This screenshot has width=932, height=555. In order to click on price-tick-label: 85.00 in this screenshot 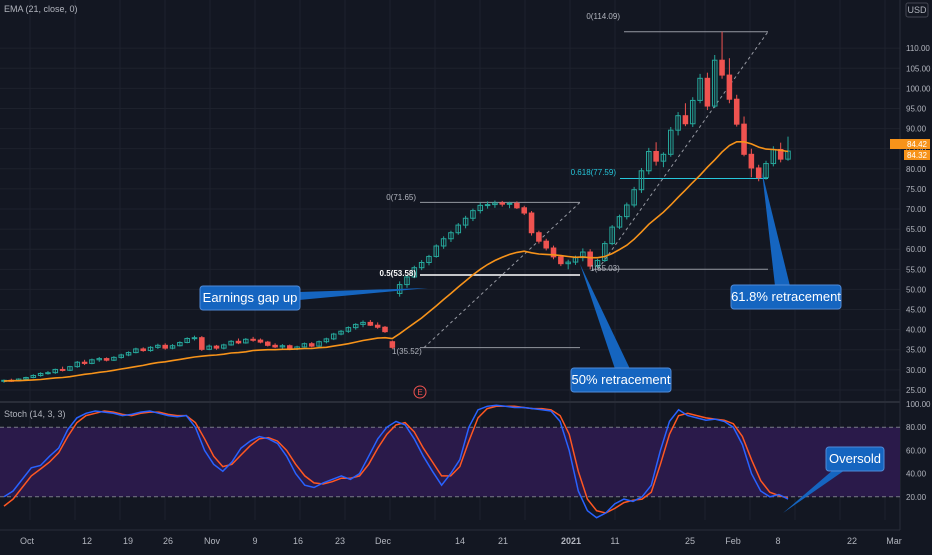, I will do `click(916, 149)`.